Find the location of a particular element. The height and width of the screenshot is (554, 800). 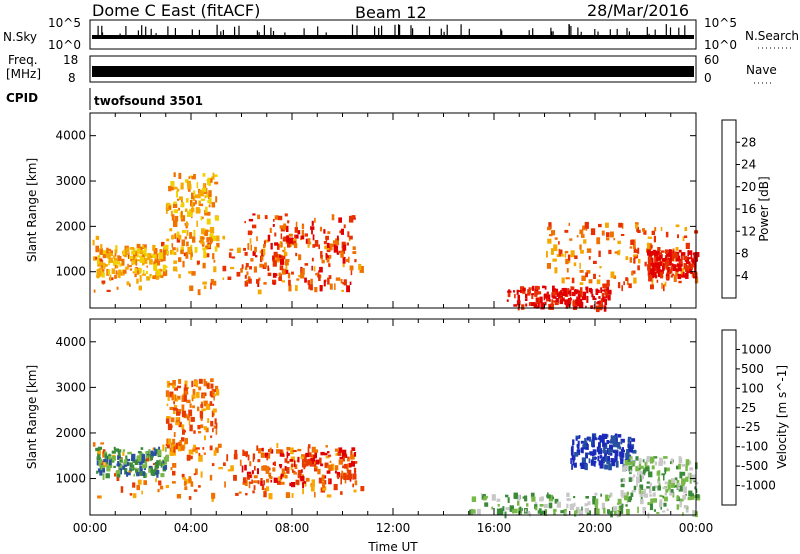

power-region is located at coordinates (132, 263).